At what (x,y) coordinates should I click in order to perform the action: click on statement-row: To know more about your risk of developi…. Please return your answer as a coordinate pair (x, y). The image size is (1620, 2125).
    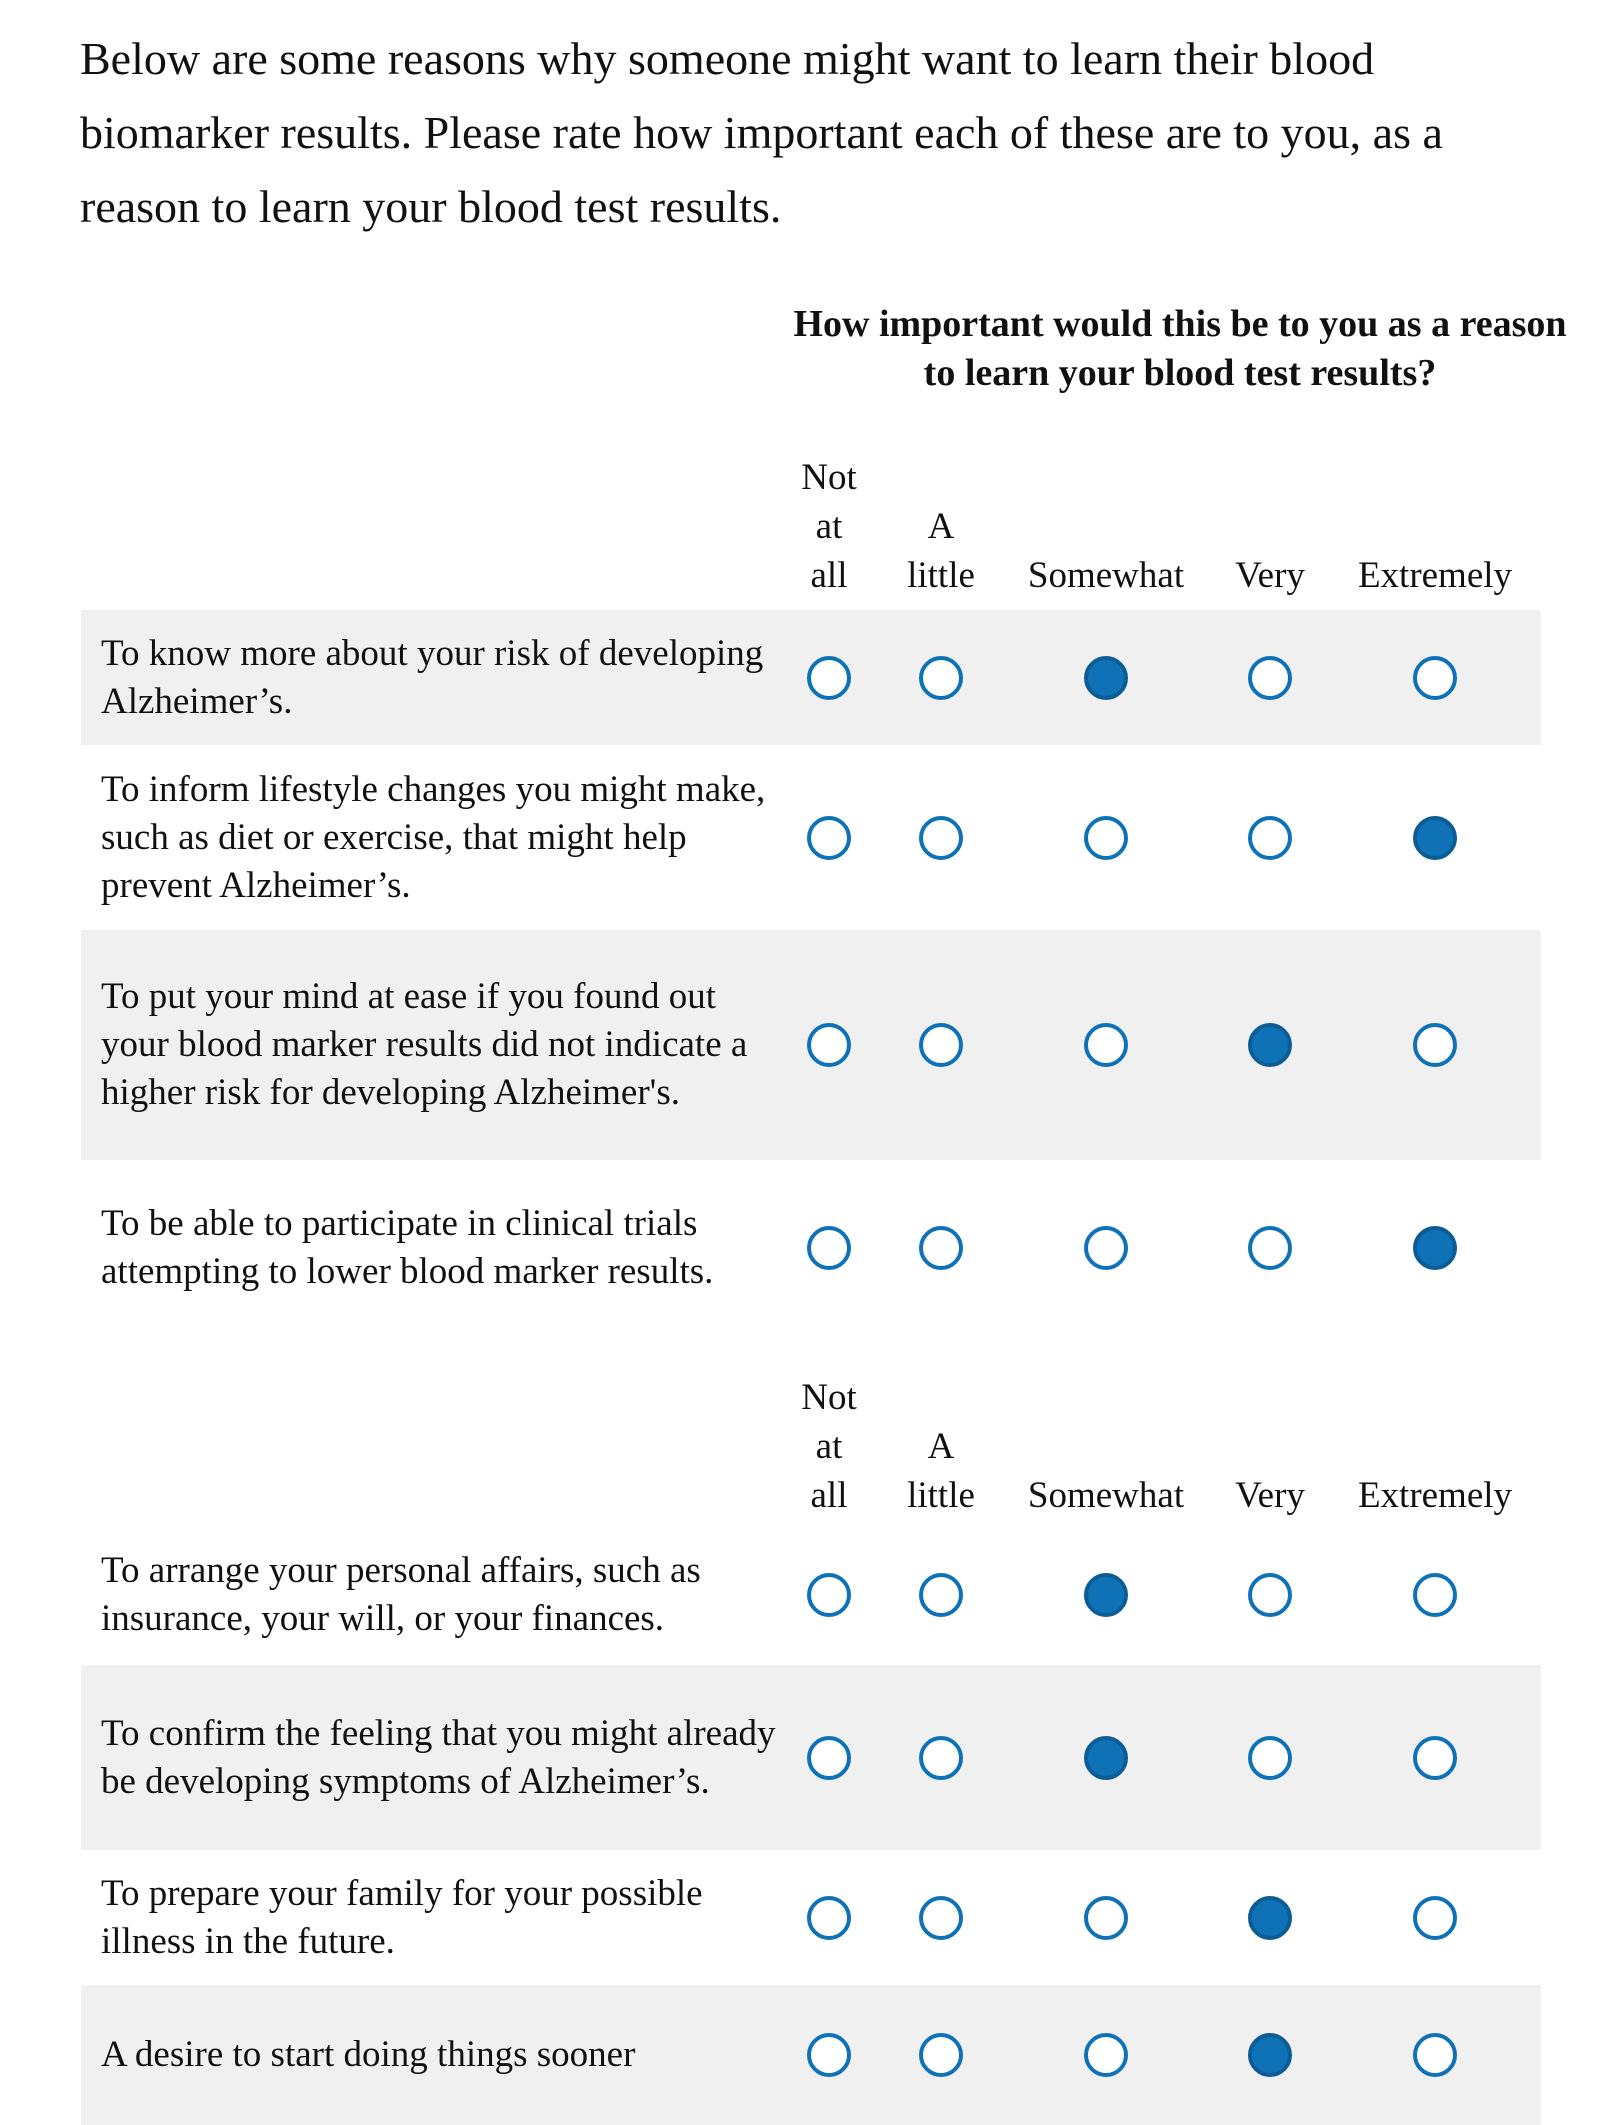
    Looking at the image, I should click on (811, 677).